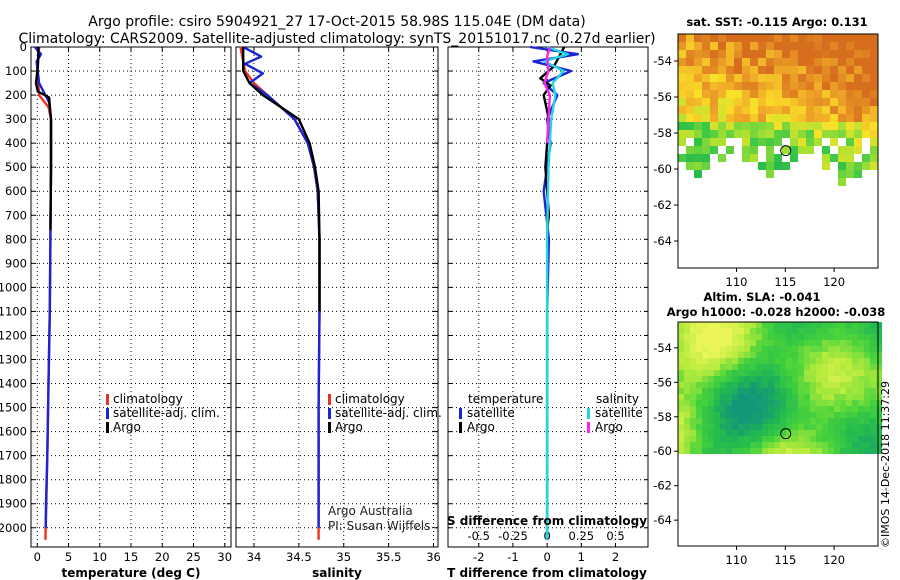 The height and width of the screenshot is (580, 900). I want to click on depth-tick-label: 700, so click(16, 215).